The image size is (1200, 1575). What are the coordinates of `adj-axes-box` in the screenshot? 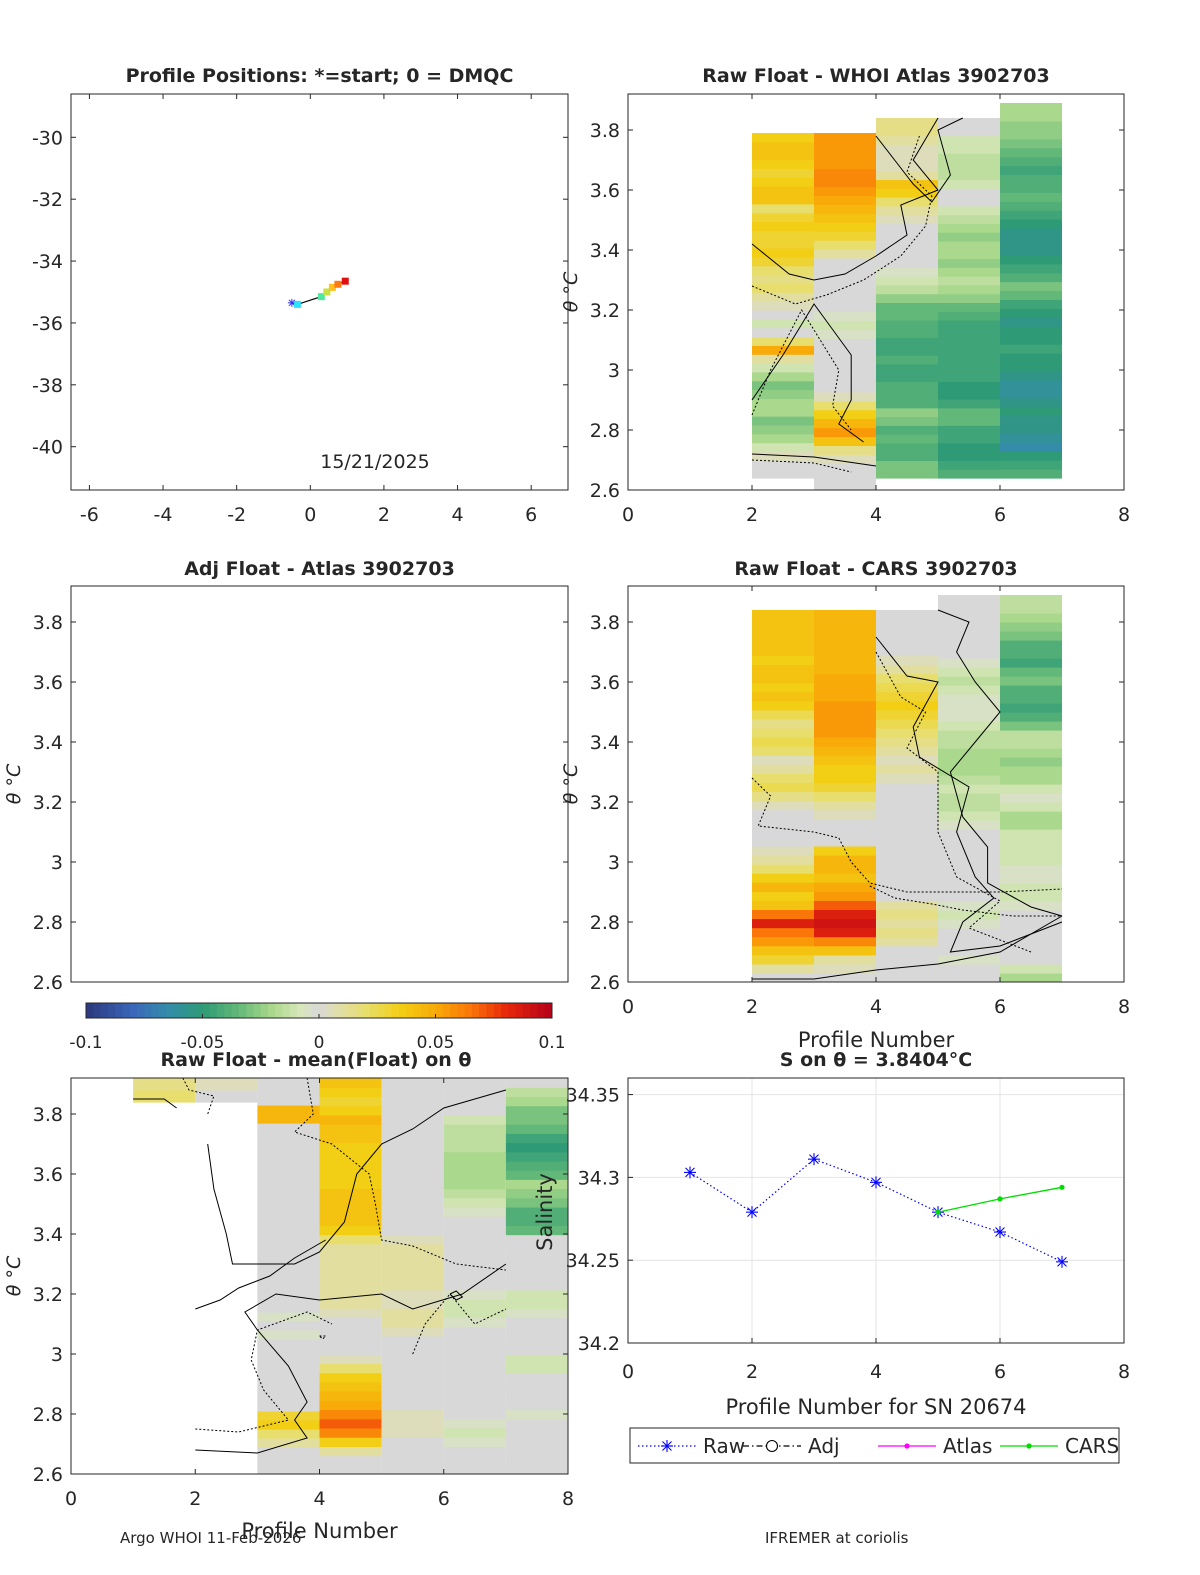 It's located at (319, 784).